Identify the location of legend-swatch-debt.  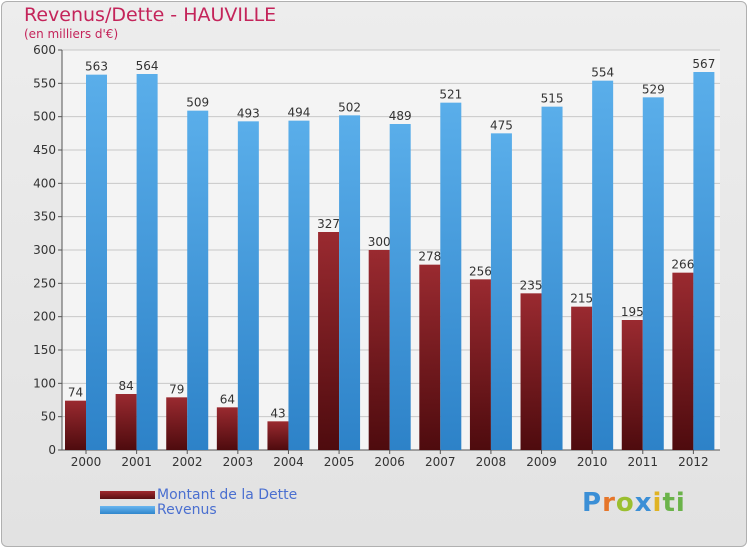
(127, 494).